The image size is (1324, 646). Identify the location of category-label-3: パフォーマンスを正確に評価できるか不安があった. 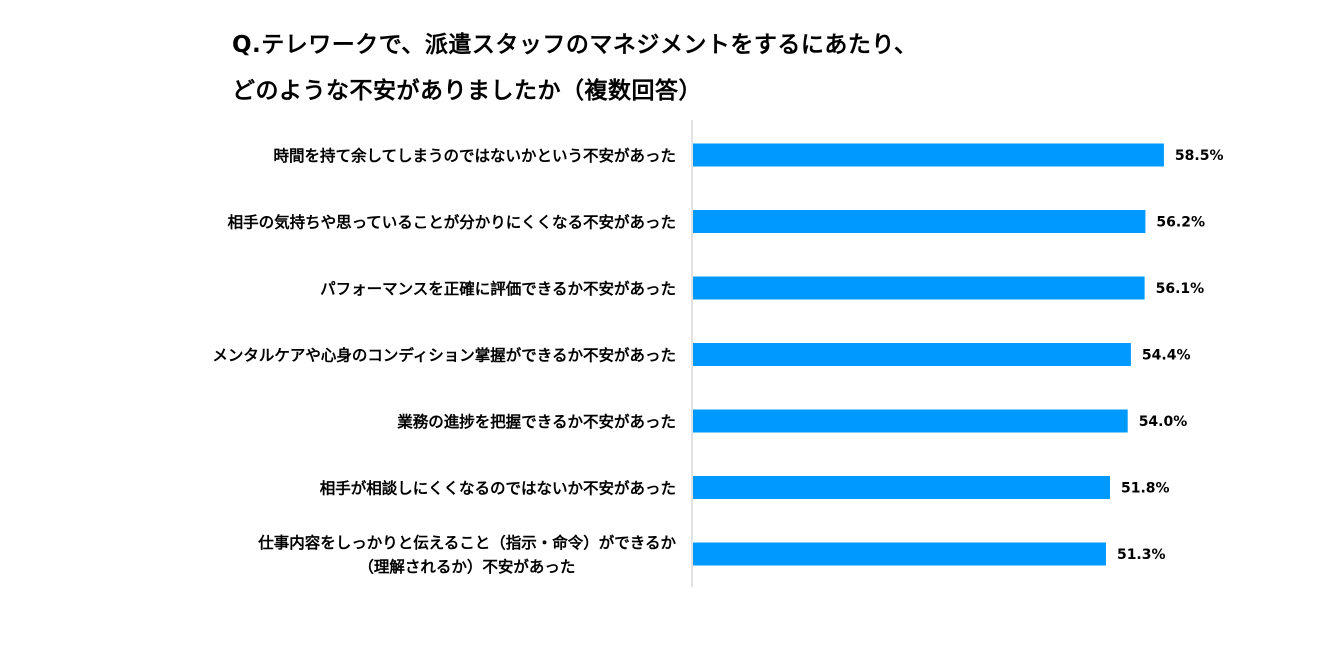
(498, 288).